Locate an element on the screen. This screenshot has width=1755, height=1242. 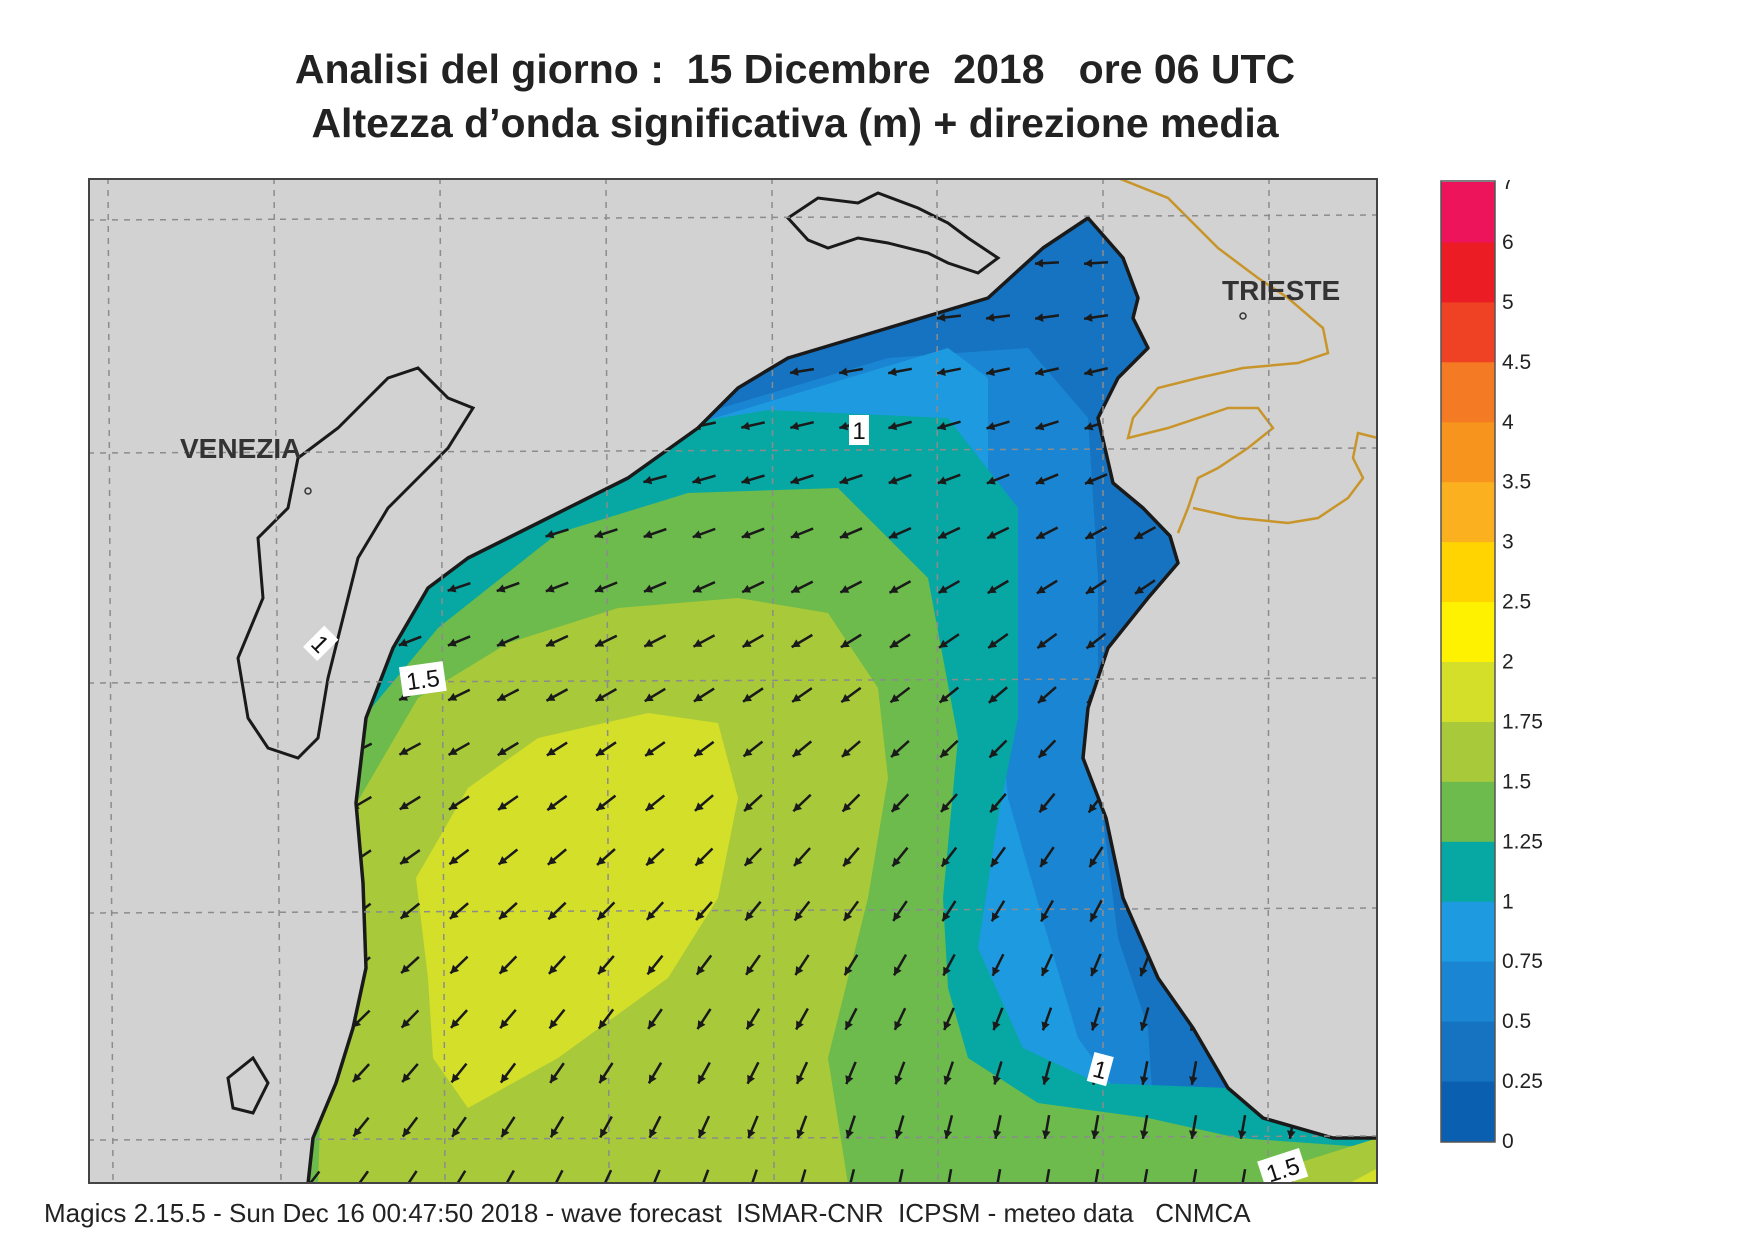
legend-tick-label: 4 is located at coordinates (1508, 422).